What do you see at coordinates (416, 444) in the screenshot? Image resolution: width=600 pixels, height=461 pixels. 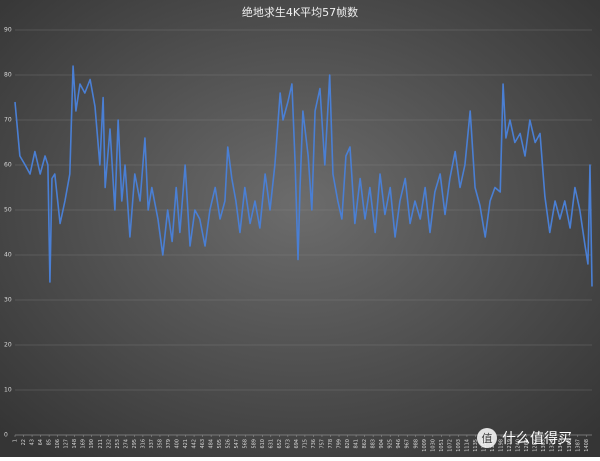 I see `x-tick-label: 988` at bounding box center [416, 444].